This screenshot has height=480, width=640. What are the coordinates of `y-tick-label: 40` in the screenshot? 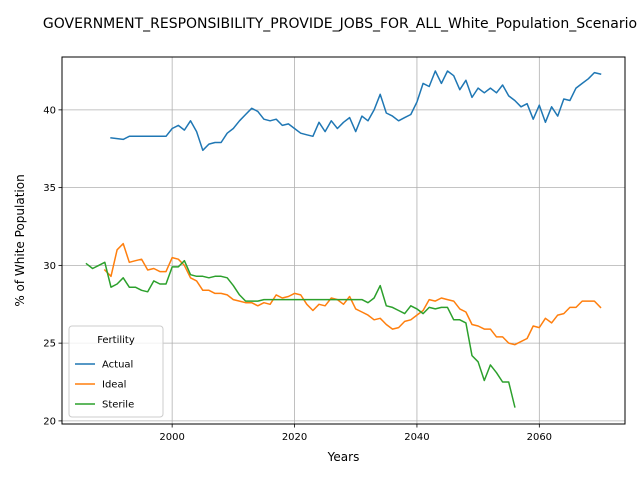 It's located at (49, 110).